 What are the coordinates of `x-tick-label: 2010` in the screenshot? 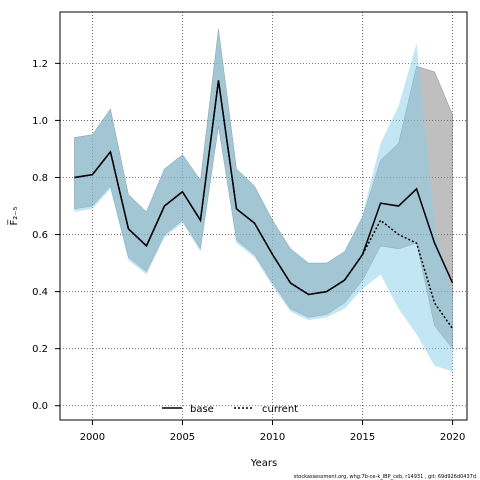 It's located at (272, 437).